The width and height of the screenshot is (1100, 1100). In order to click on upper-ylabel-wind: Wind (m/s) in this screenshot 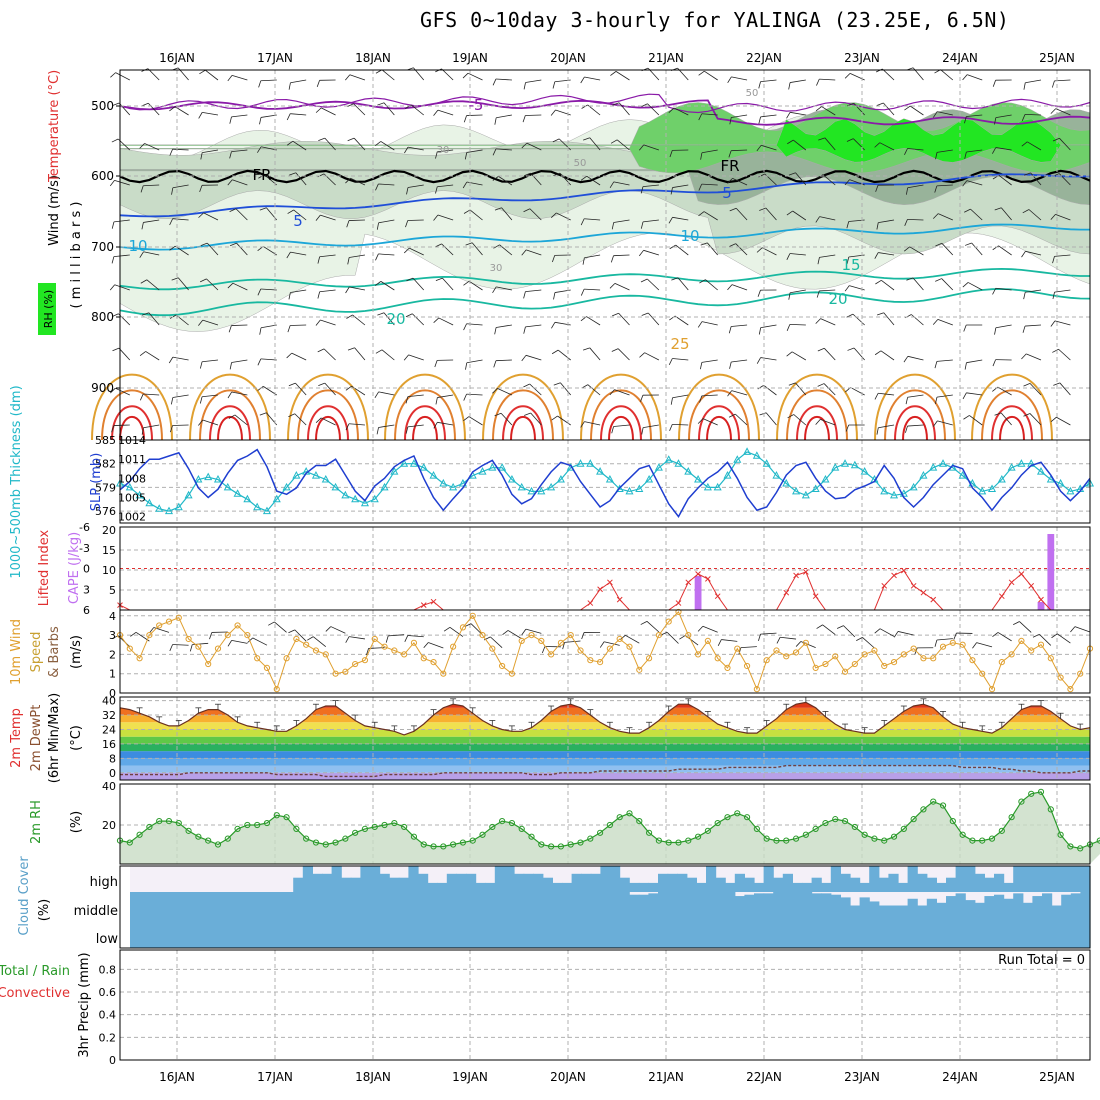, I will do `click(54, 210)`.